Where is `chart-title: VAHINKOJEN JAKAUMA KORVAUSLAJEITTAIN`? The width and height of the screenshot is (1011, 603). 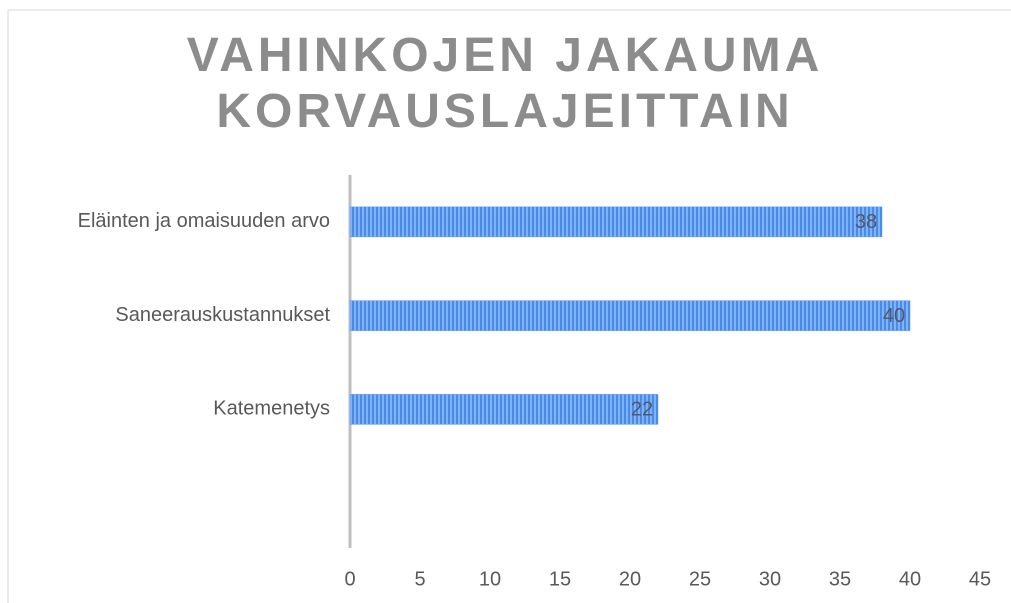
chart-title: VAHINKOJEN JAKAUMA KORVAUSLAJEITTAIN is located at coordinates (505, 83).